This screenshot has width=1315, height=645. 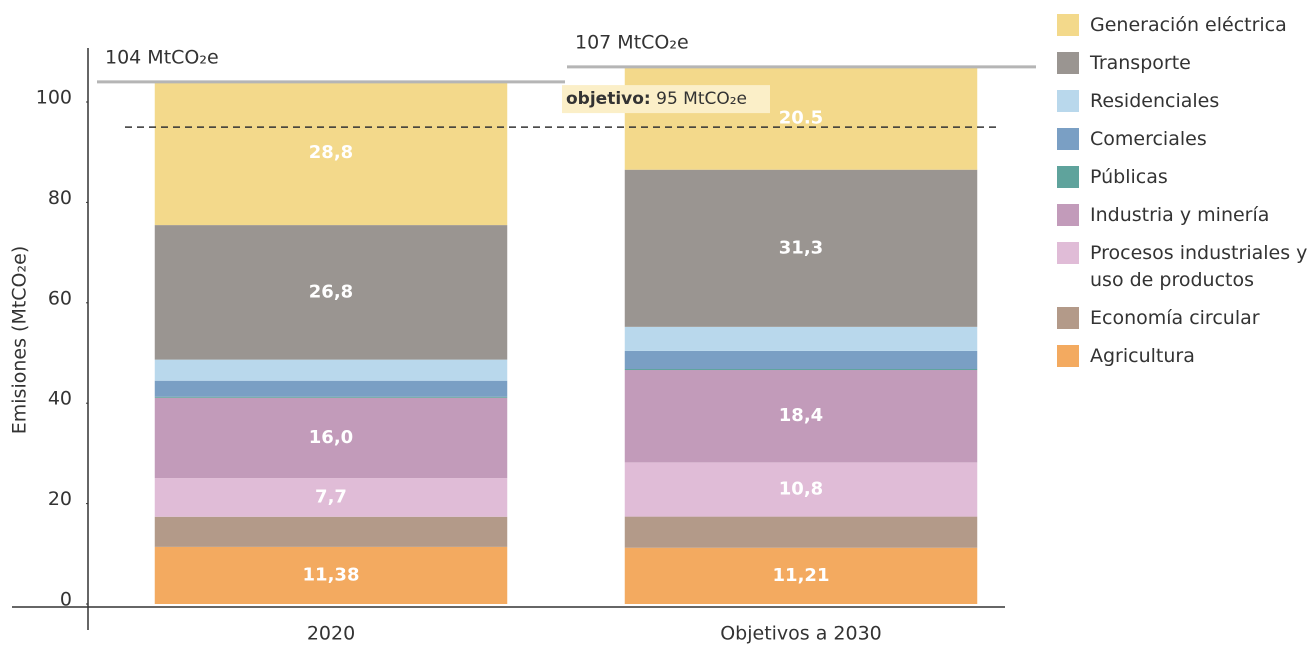 What do you see at coordinates (1155, 101) in the screenshot?
I see `legend-label: Residenciales` at bounding box center [1155, 101].